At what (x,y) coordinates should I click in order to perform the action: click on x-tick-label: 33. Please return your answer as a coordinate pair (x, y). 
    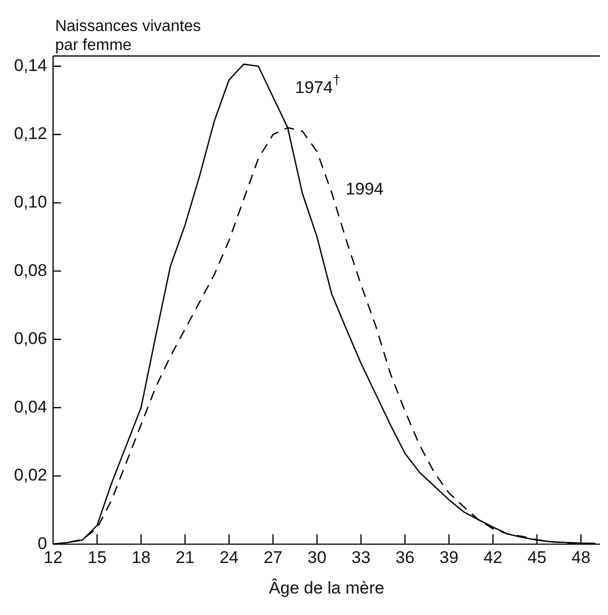
    Looking at the image, I should click on (361, 558).